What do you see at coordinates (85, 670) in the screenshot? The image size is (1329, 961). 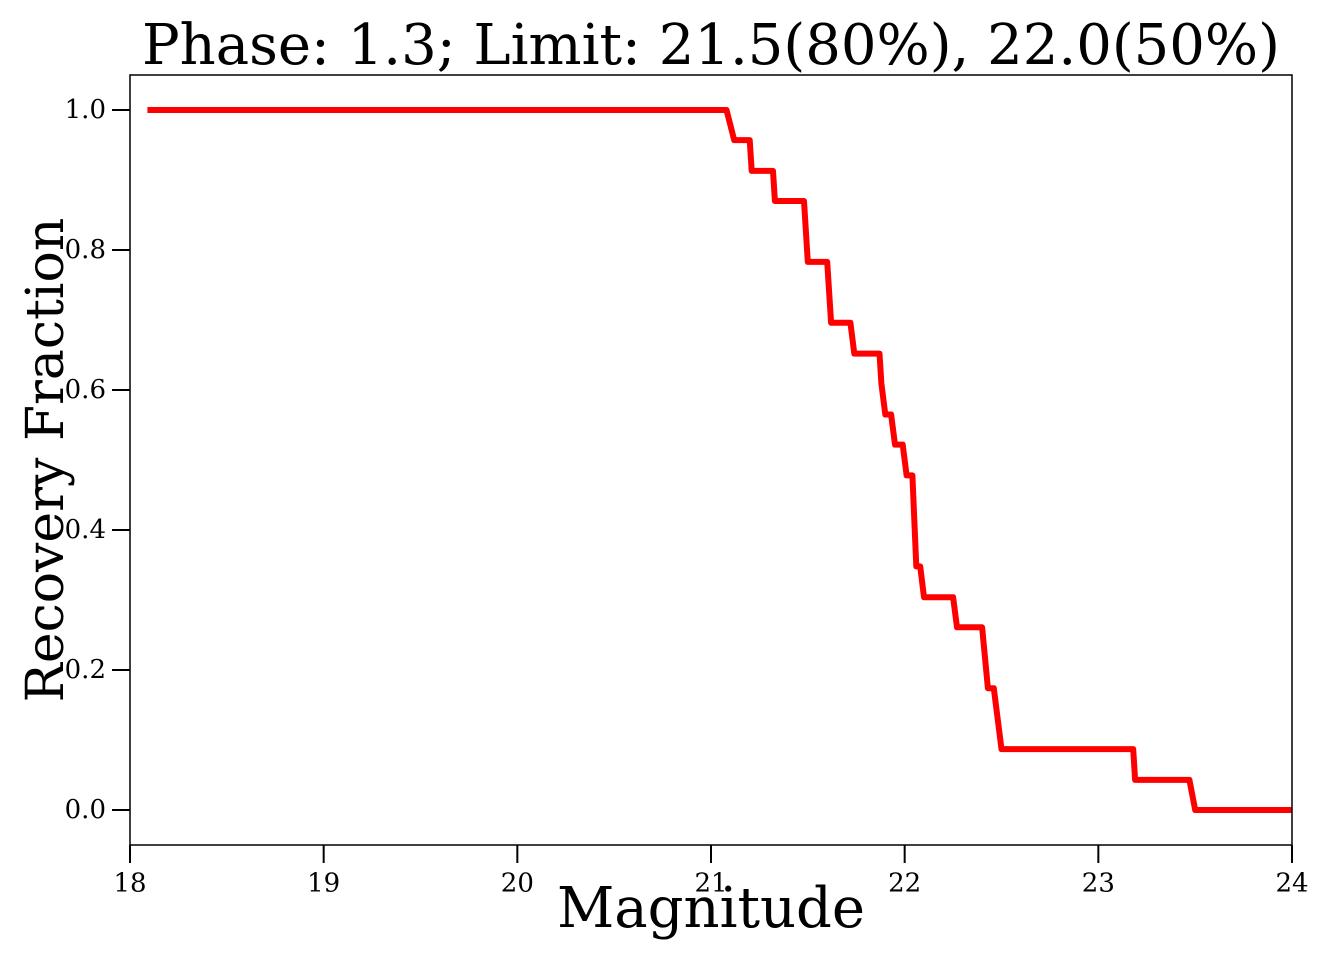 I see `y-tick-label: 0.2` at bounding box center [85, 670].